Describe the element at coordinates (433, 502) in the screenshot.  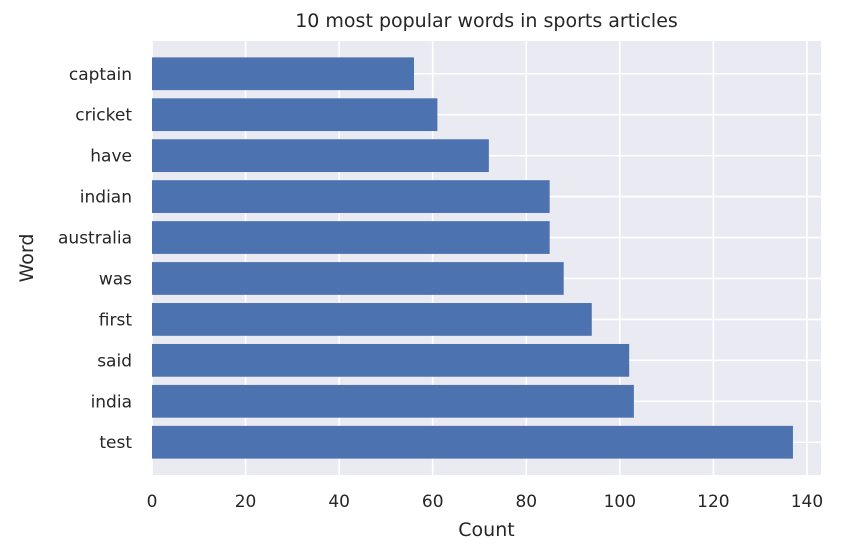
I see `x-tick-label: 60` at that location.